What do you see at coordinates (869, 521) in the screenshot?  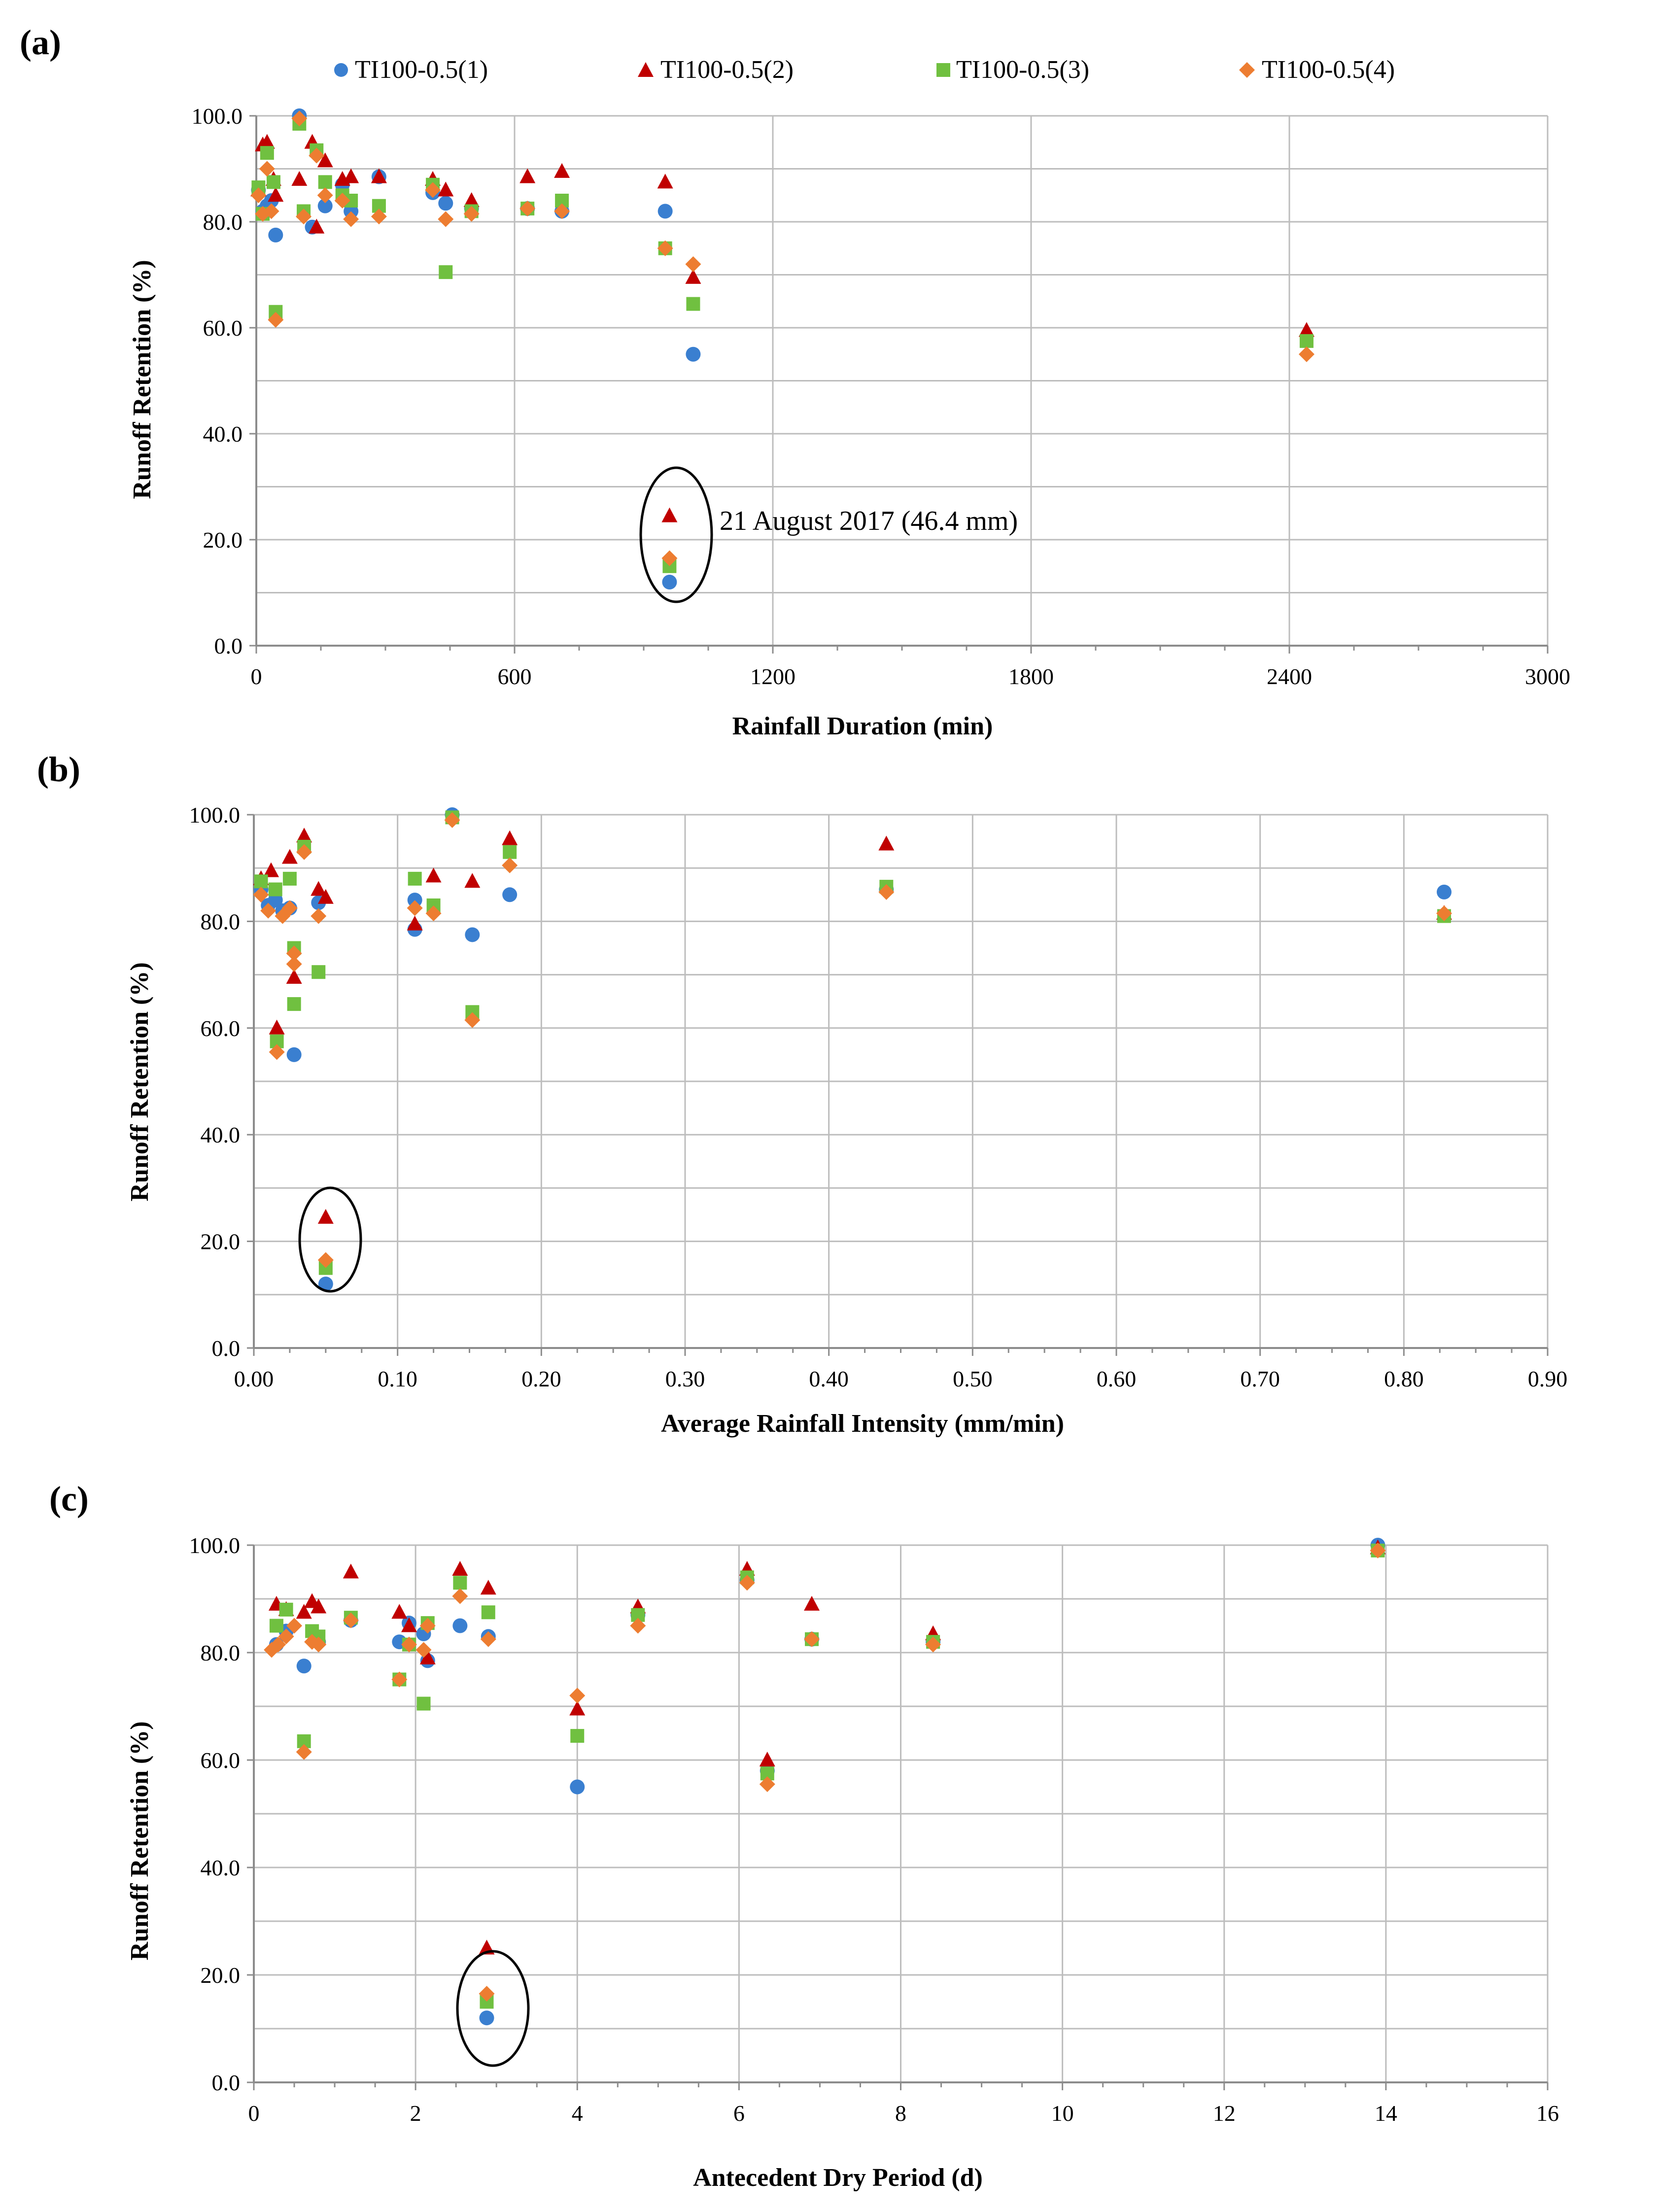 I see `annotation-label: 21 August 2017 (46.4 mm)` at bounding box center [869, 521].